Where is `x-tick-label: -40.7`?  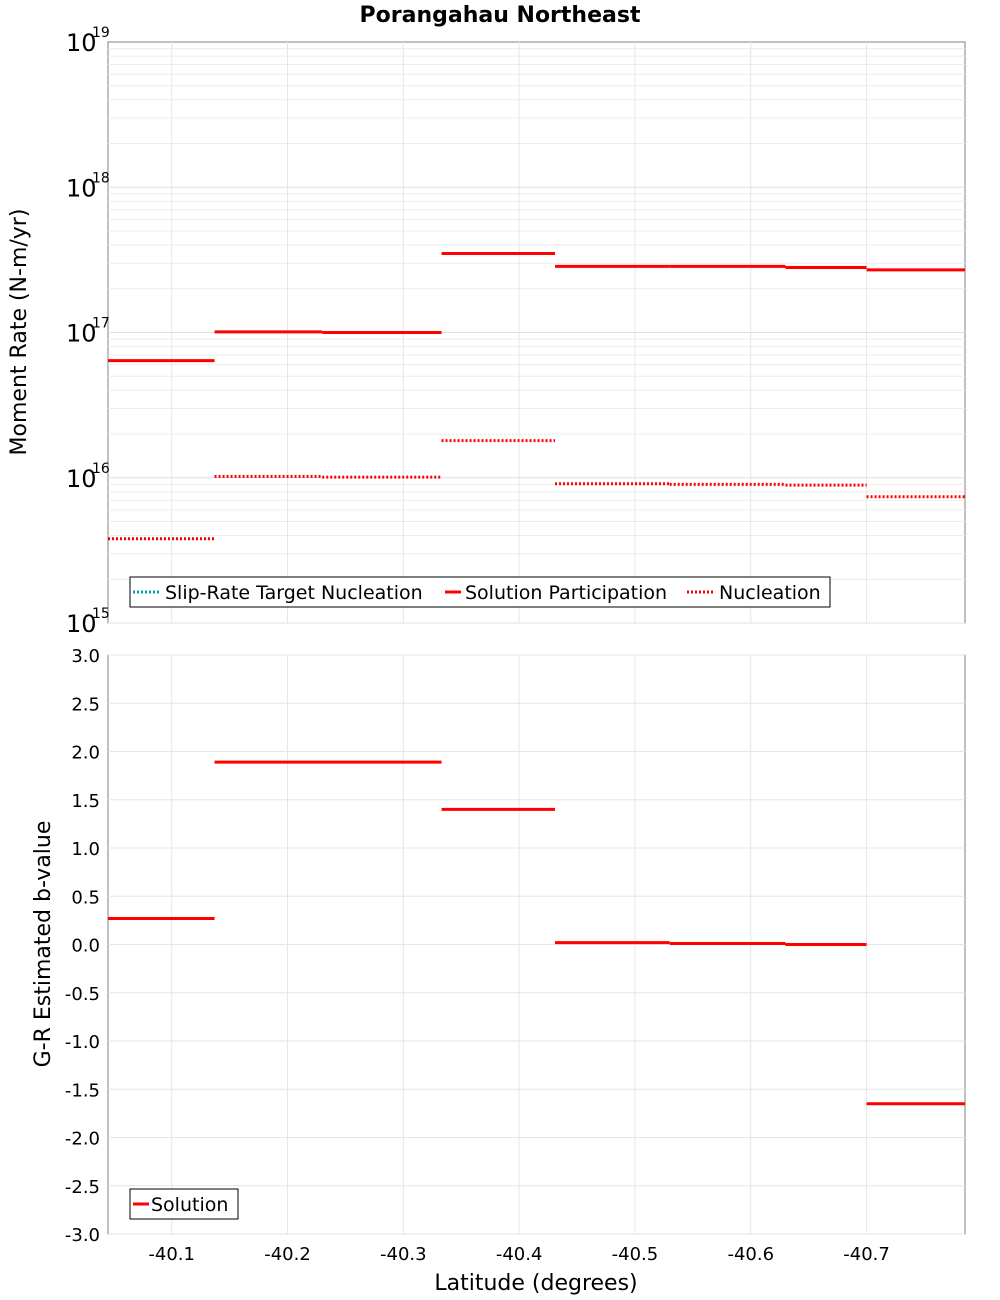 x-tick-label: -40.7 is located at coordinates (866, 1254).